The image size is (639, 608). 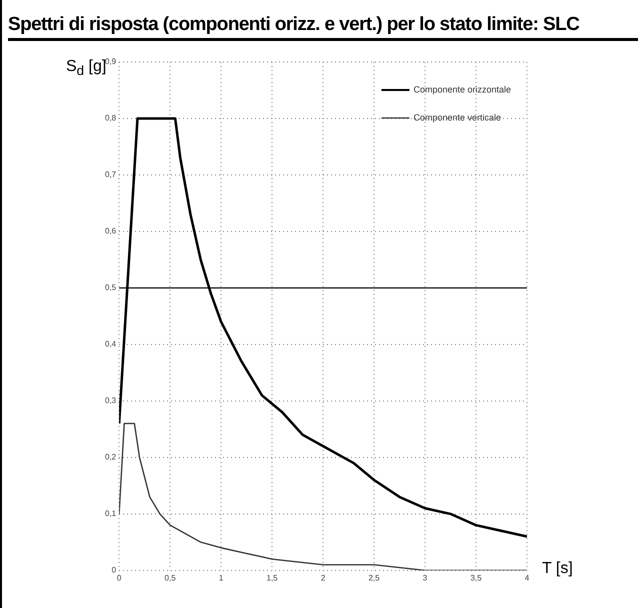 I want to click on x-tick-label: 4, so click(x=527, y=577).